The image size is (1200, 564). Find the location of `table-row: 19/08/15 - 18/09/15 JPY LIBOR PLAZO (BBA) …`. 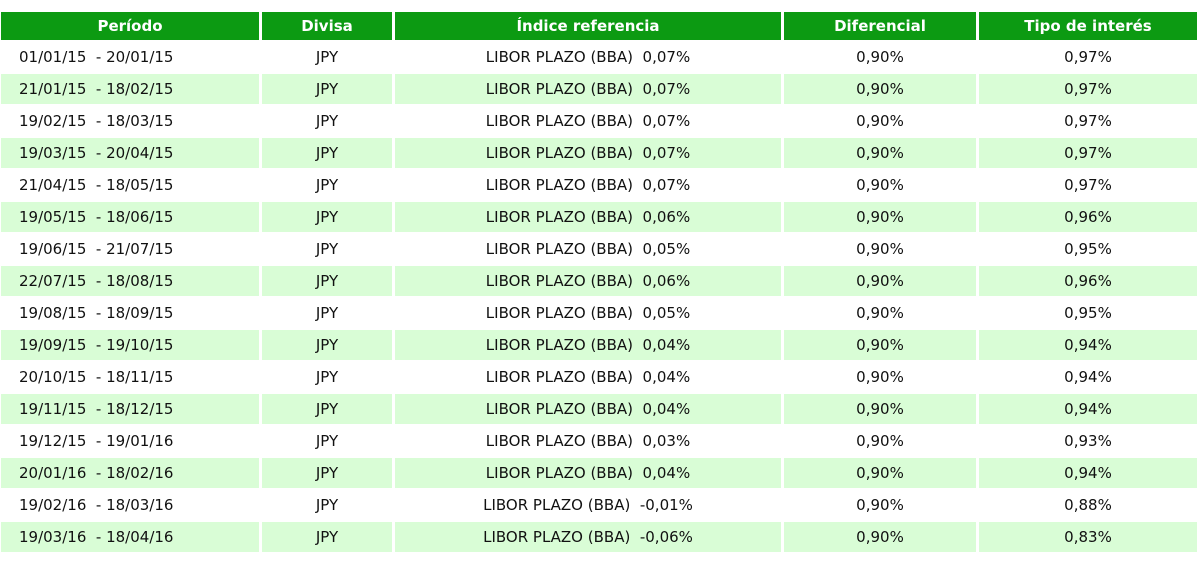

table-row: 19/08/15 - 18/09/15 JPY LIBOR PLAZO (BBA) … is located at coordinates (599, 313).